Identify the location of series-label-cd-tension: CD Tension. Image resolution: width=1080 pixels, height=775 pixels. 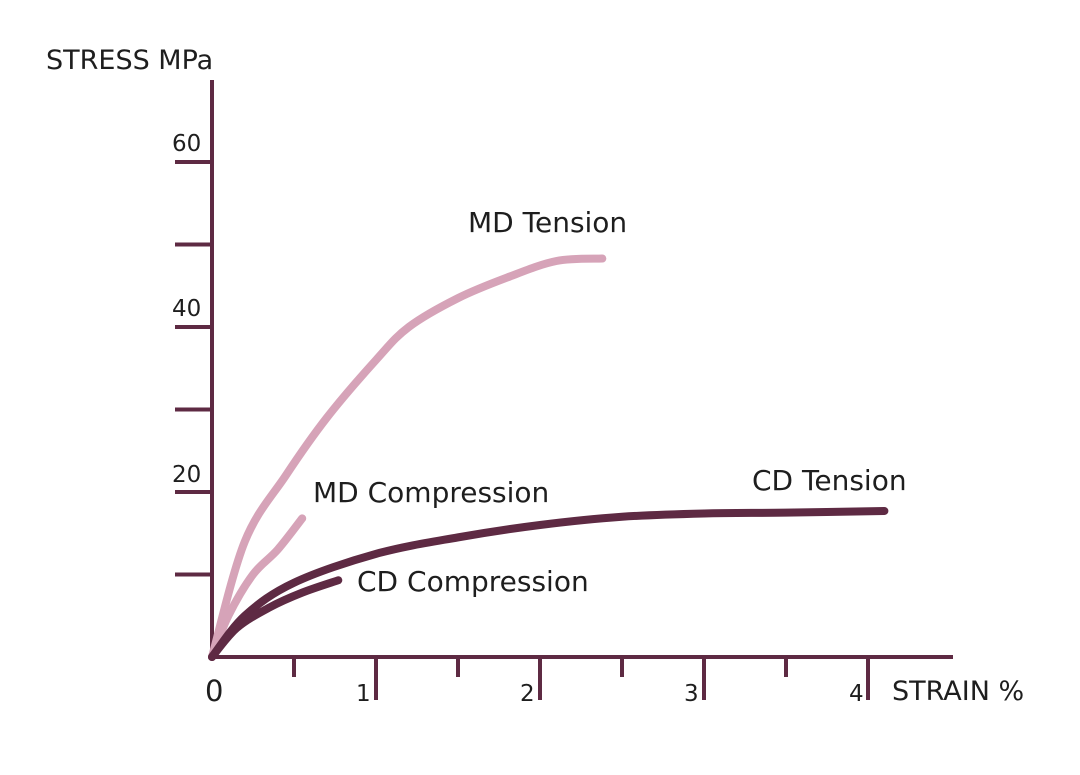
(829, 480).